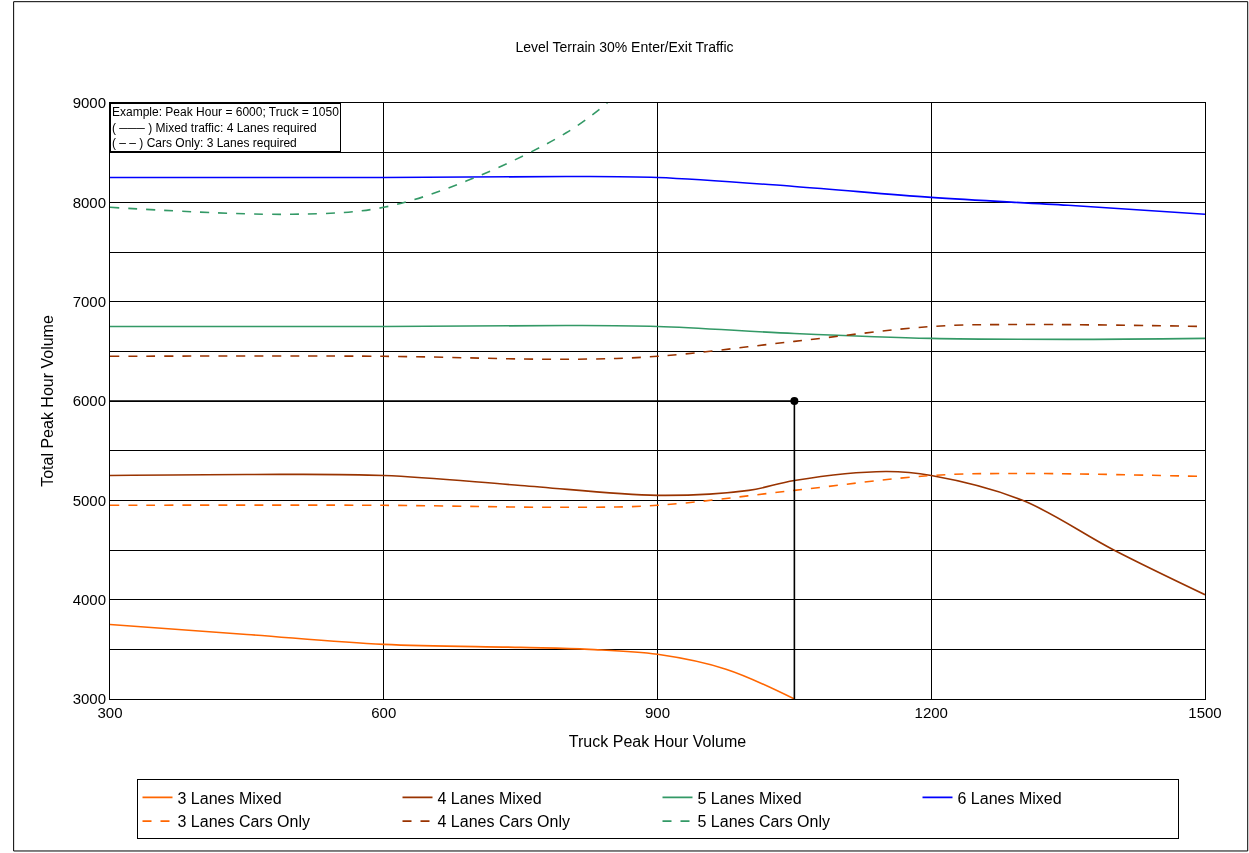 The height and width of the screenshot is (853, 1249). I want to click on x-tick-label: 1500, so click(1205, 712).